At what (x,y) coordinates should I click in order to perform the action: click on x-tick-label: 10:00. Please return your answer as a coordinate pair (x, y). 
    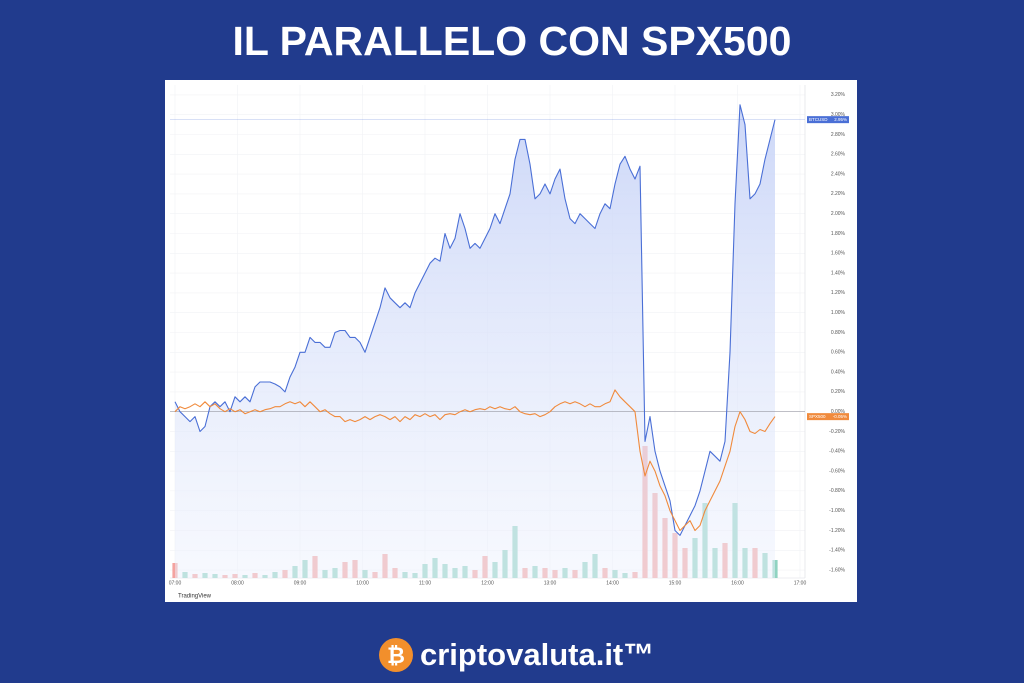
    Looking at the image, I should click on (362, 583).